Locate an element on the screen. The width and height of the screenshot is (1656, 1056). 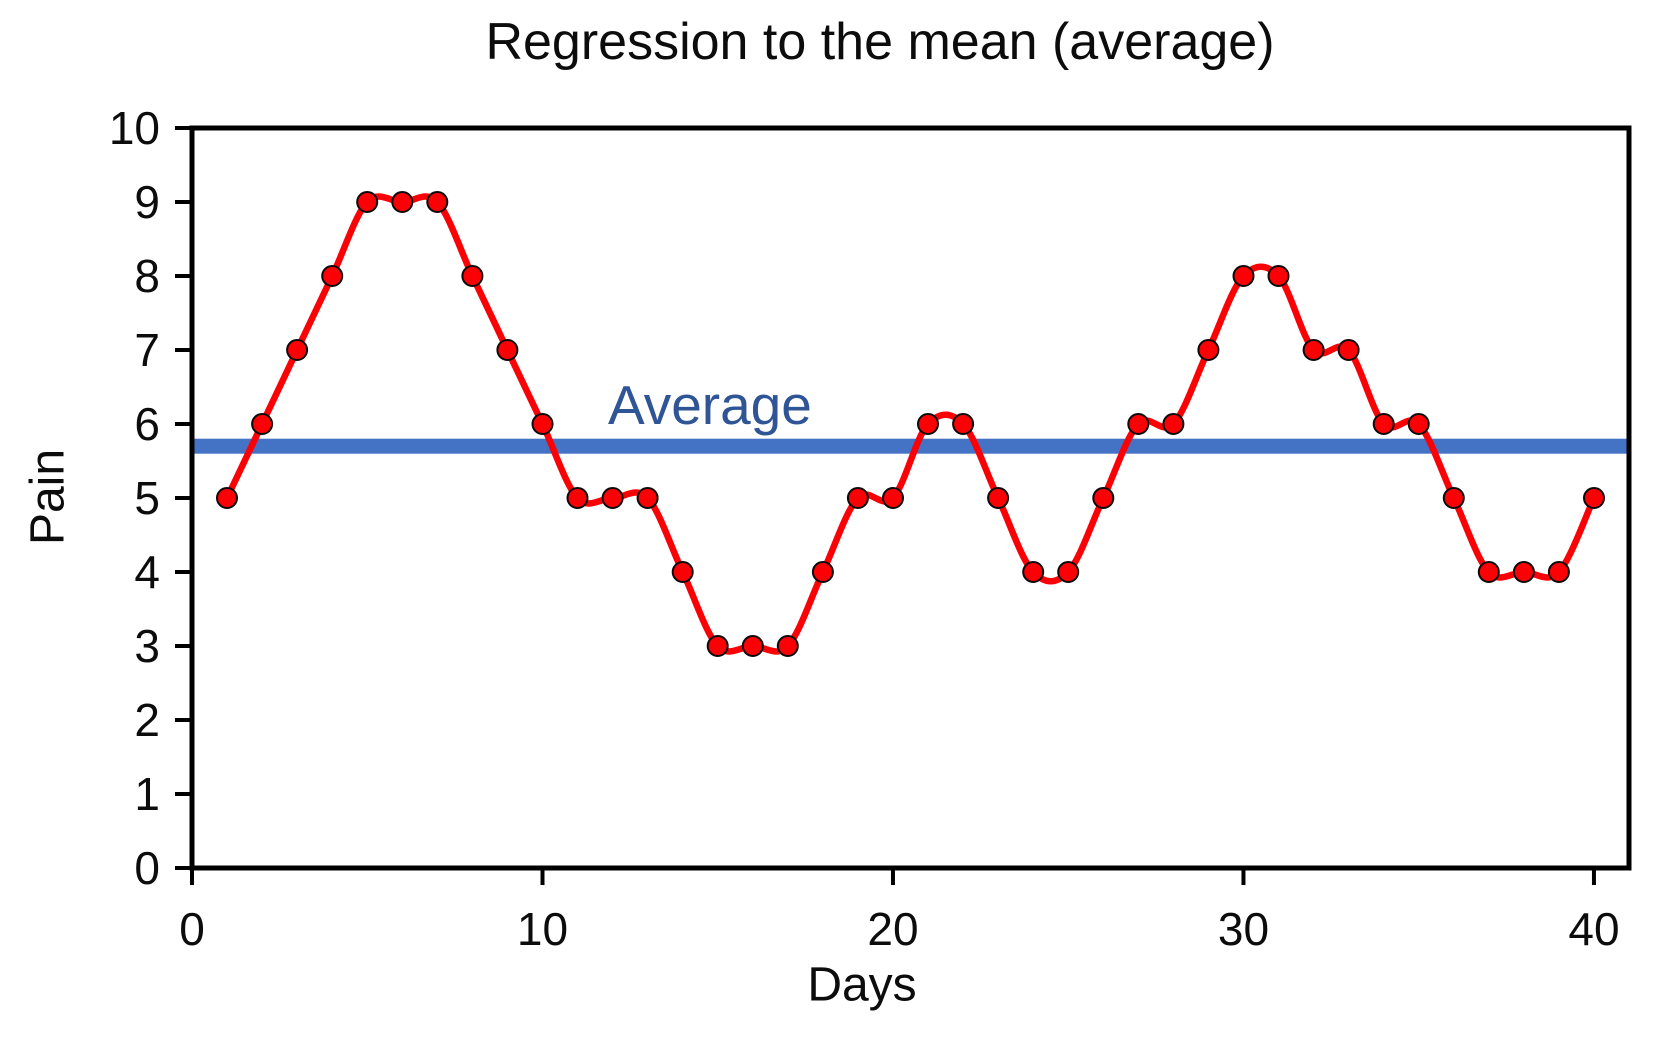
x-tick-label: 40 is located at coordinates (1593, 929).